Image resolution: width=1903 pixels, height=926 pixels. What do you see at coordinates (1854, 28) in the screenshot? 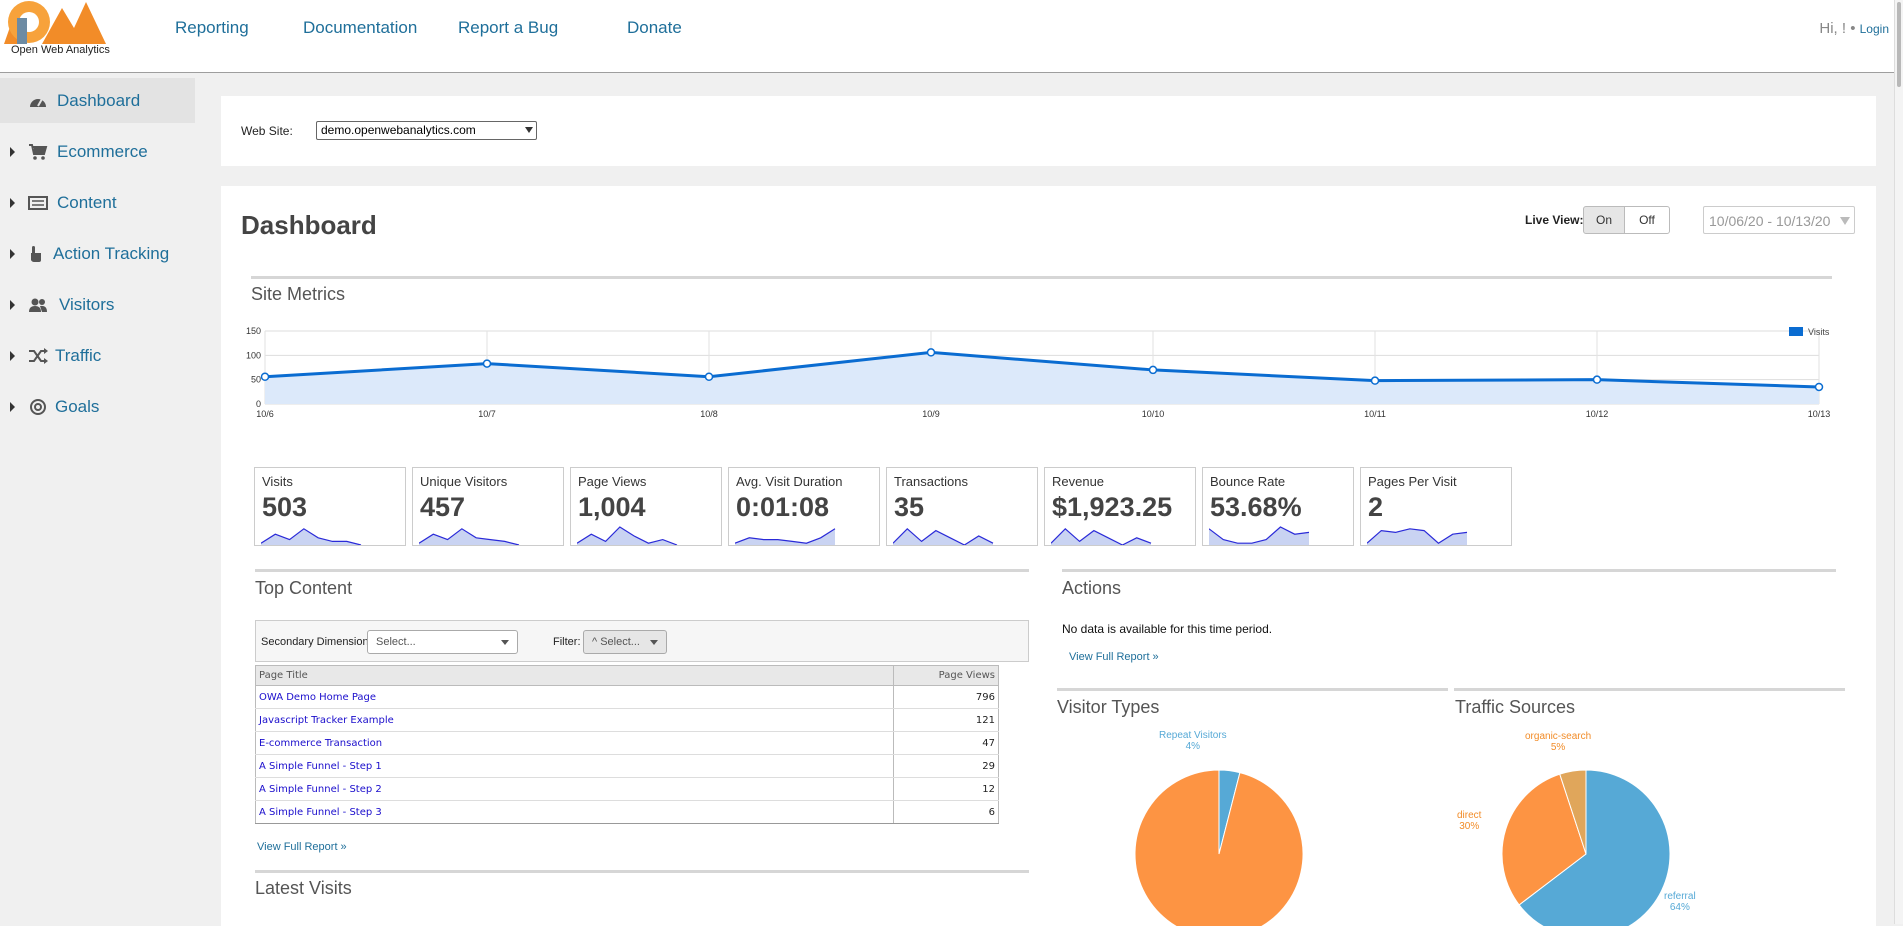
I see `user-area: Hi, ! • Login` at bounding box center [1854, 28].